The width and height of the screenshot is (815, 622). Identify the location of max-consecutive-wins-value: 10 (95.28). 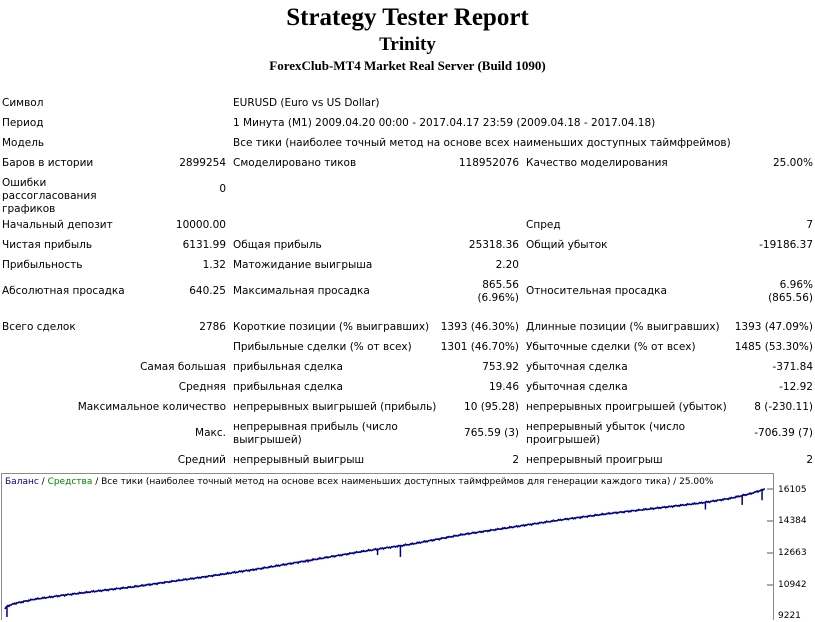
(491, 407).